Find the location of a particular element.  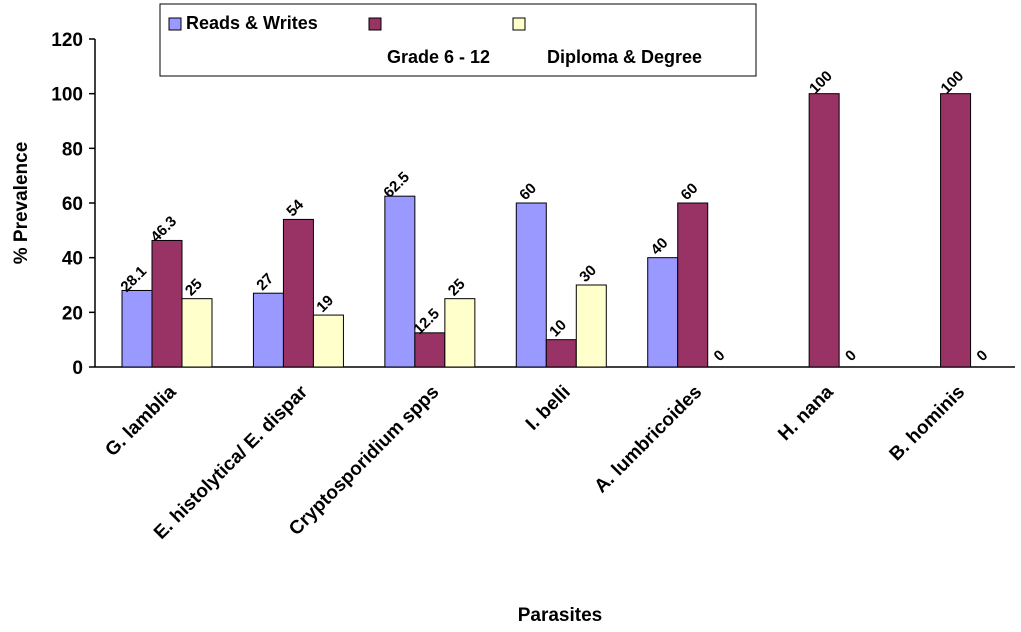

x-category-label: H. nana is located at coordinates (806, 413).